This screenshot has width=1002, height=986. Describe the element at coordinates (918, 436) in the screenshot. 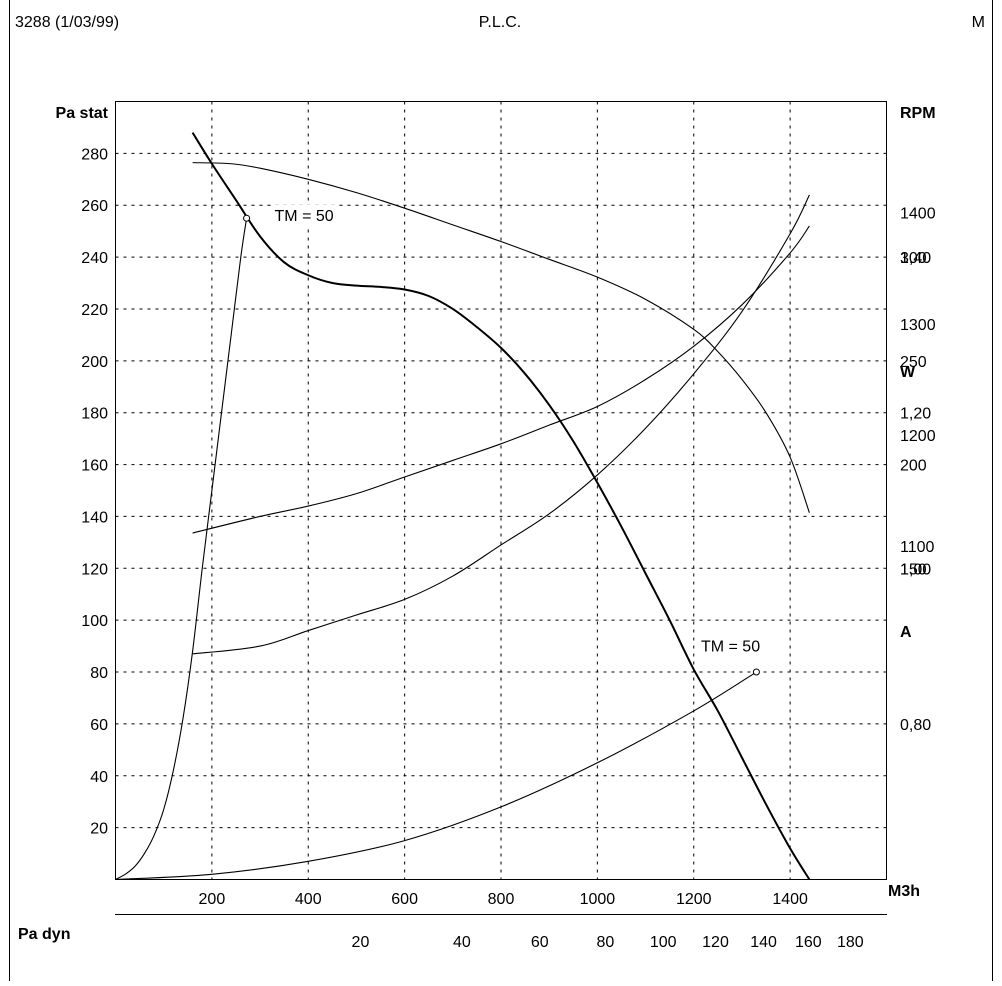

I see `right-tick-label-rpm: 1200` at that location.